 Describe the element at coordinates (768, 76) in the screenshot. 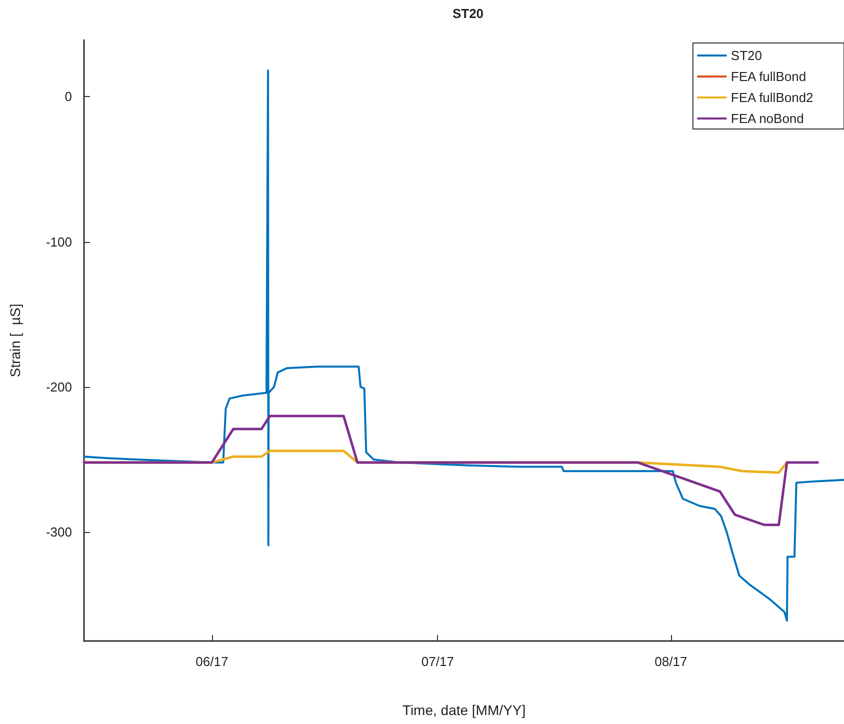

I see `legend-label: FEA fullBond` at that location.